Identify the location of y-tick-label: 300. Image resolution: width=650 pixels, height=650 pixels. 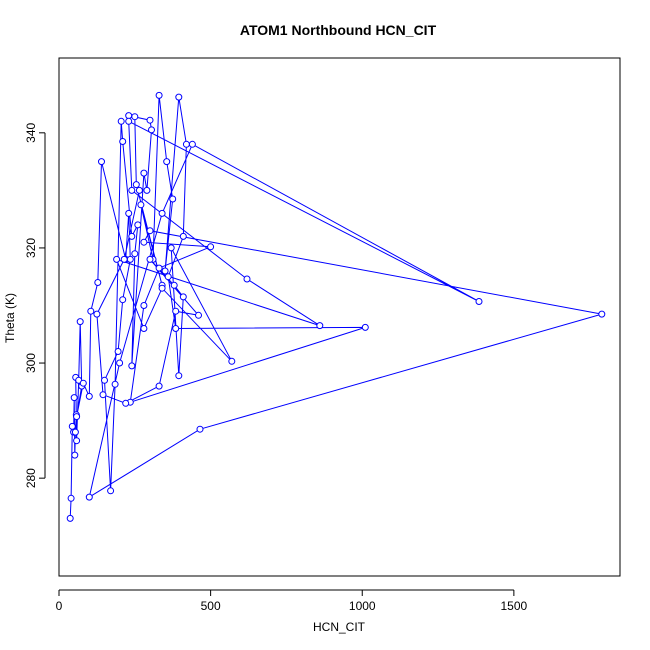
(31, 363).